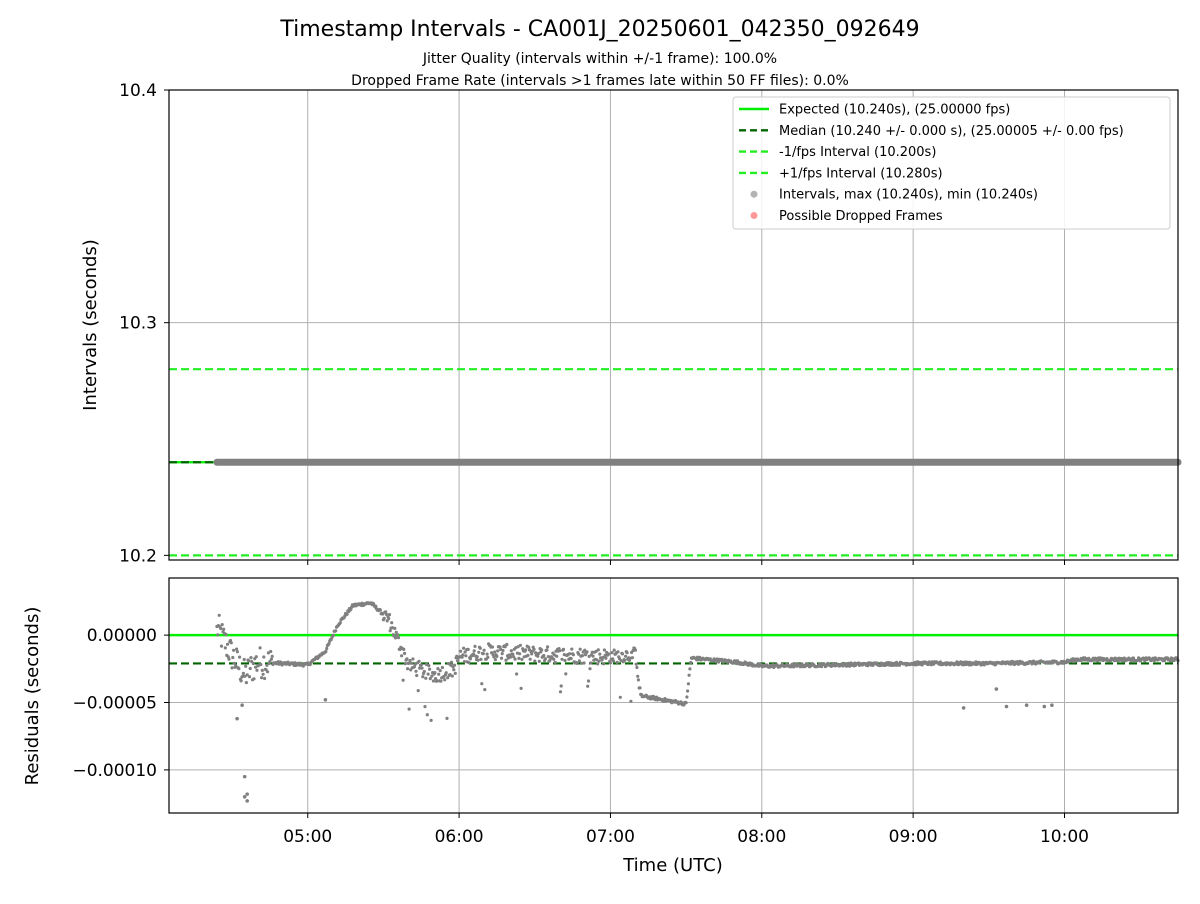 Image resolution: width=1200 pixels, height=904 pixels. Describe the element at coordinates (861, 216) in the screenshot. I see `legend-label: Possible Dropped Frames` at that location.